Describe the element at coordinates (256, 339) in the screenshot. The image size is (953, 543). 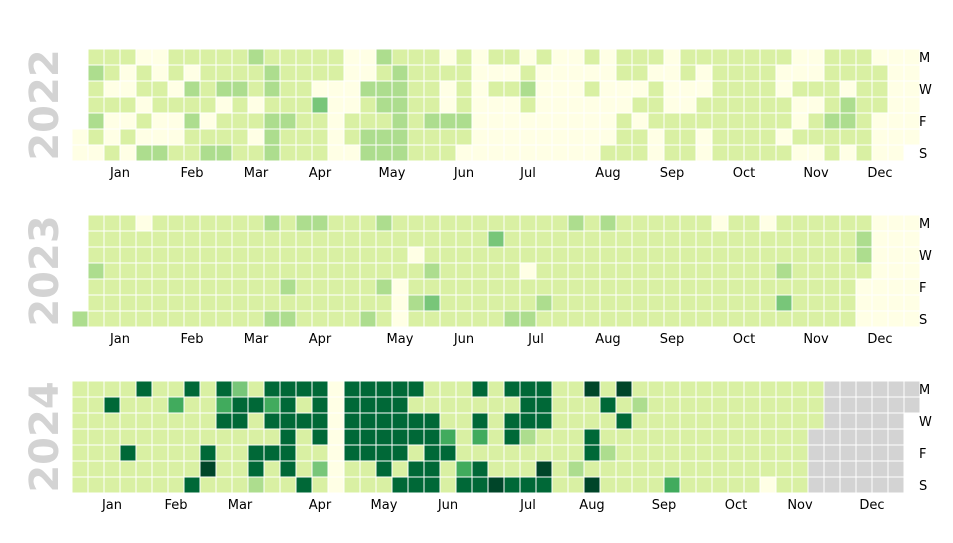
I see `month-label: Mar` at that location.